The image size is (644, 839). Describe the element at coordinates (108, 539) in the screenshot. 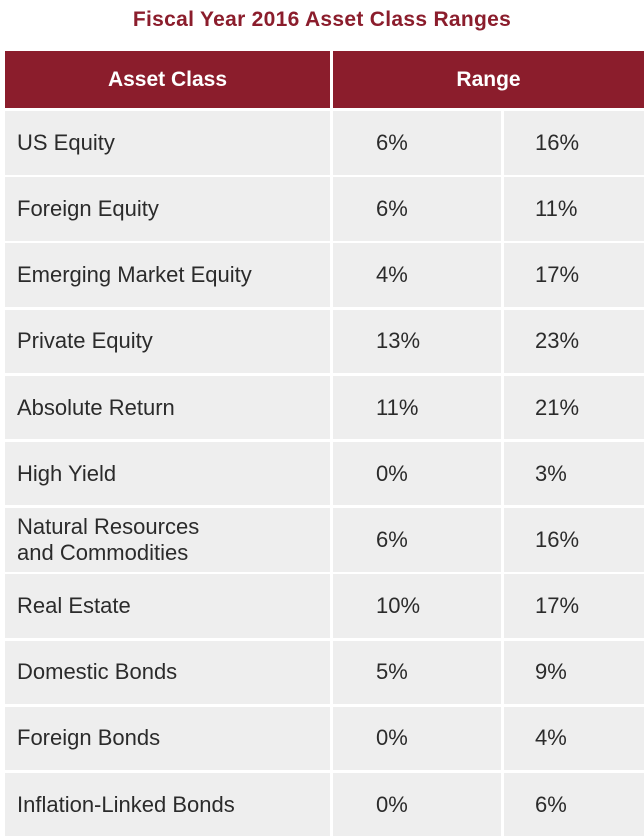

I see `asset-class-cell-text: Natural Resources and Commodities` at that location.